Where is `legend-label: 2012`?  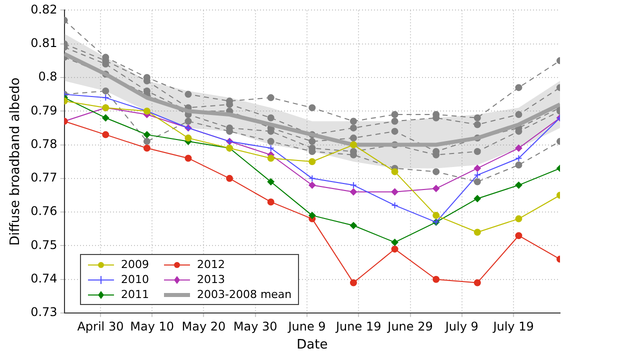 legend-label: 2012 is located at coordinates (211, 264).